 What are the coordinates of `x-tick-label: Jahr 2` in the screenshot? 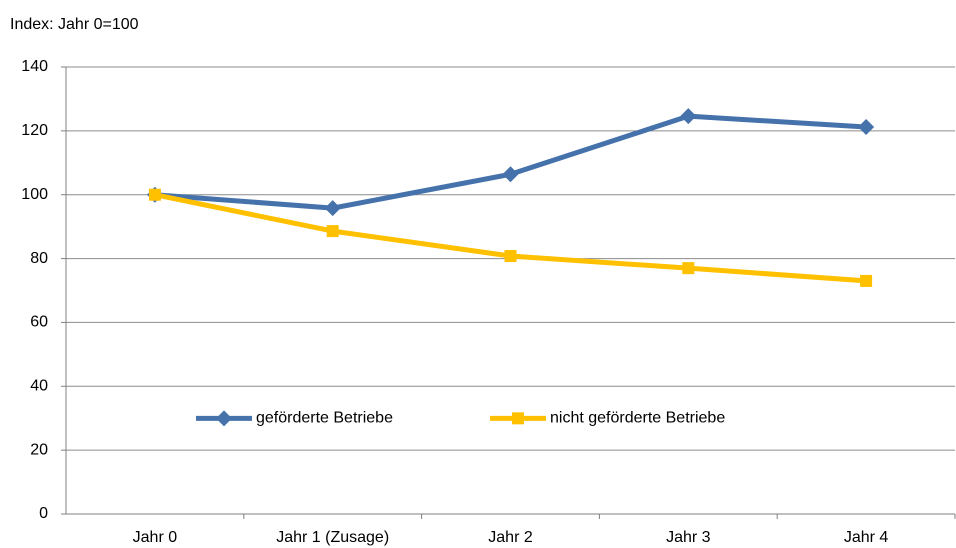 It's located at (510, 537).